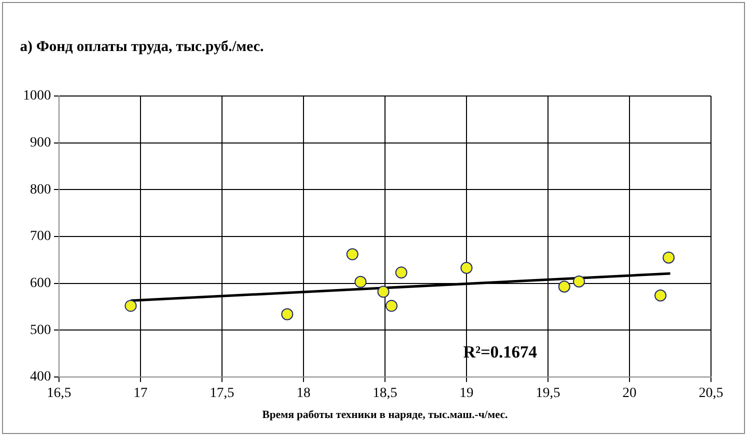 Image resolution: width=749 pixels, height=438 pixels. What do you see at coordinates (40, 236) in the screenshot?
I see `y-tick-label: 700` at bounding box center [40, 236].